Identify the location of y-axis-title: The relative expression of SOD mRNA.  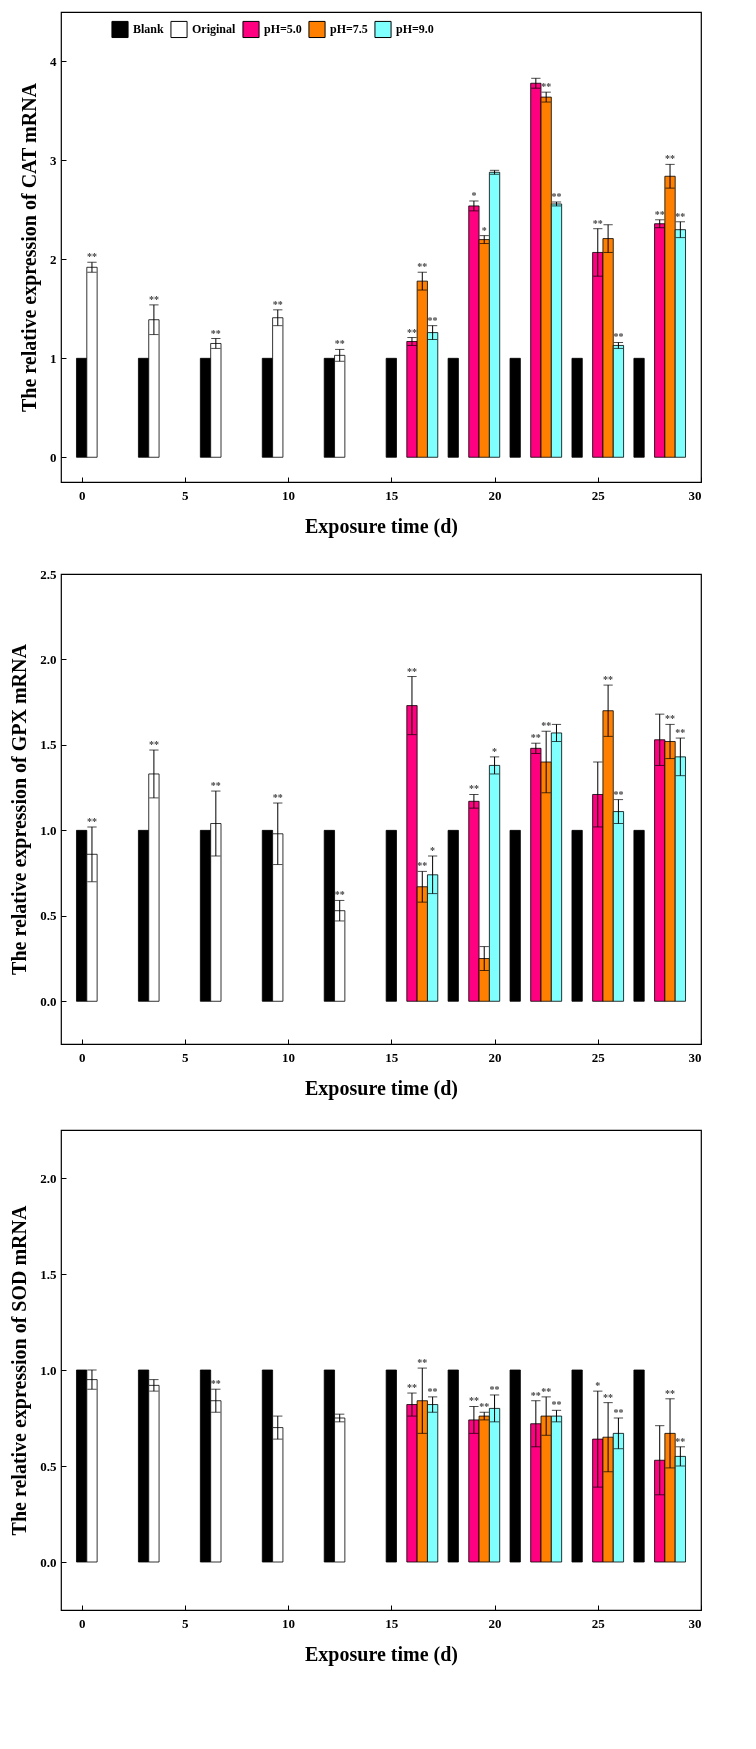
(20, 1370).